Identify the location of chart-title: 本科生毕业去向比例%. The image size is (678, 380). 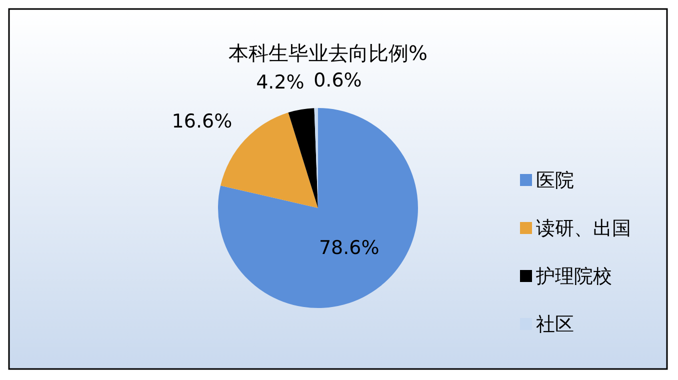
(328, 53).